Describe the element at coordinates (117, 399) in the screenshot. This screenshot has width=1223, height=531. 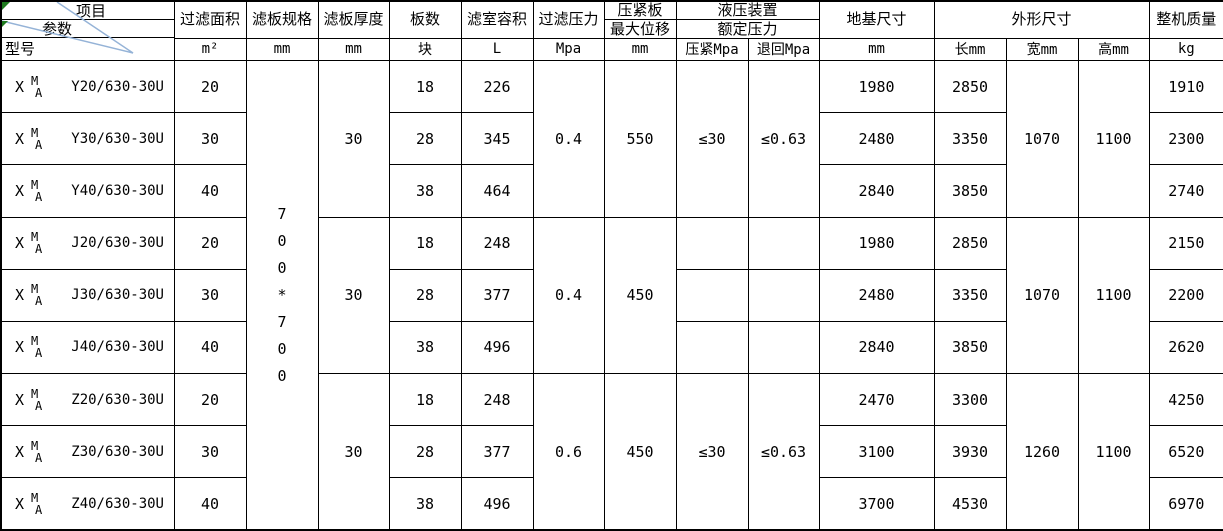
I see `model-number: Z20/630-30U` at that location.